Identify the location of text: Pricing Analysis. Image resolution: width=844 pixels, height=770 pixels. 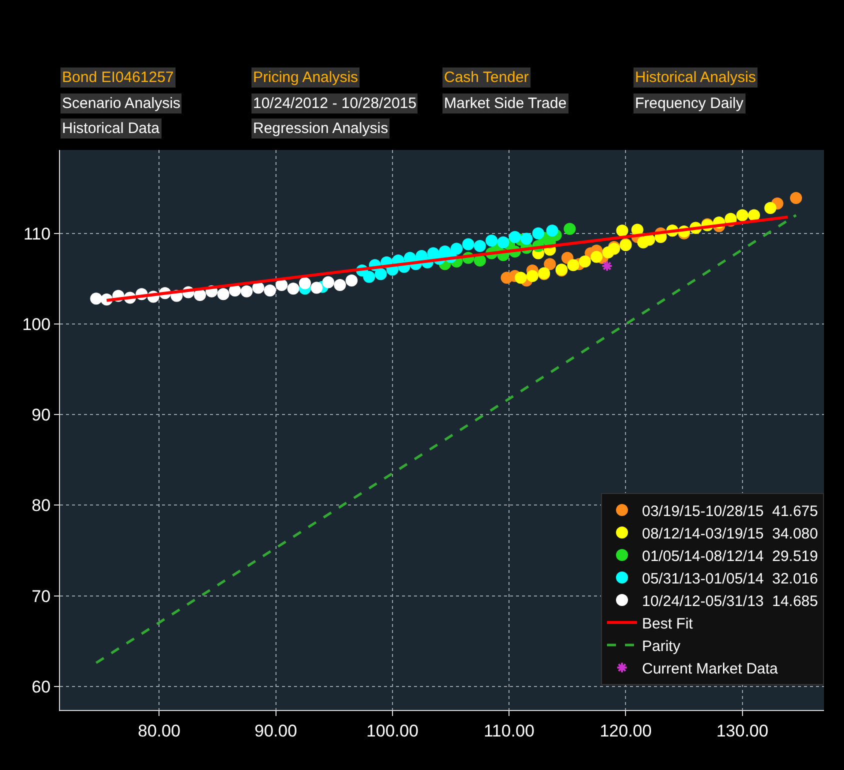
(305, 77).